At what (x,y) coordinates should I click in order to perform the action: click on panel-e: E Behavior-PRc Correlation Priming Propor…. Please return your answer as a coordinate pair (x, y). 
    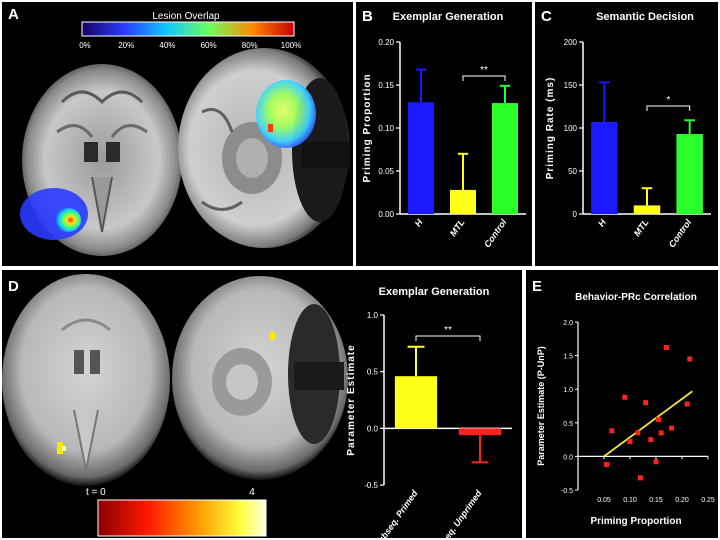
    Looking at the image, I should click on (622, 404).